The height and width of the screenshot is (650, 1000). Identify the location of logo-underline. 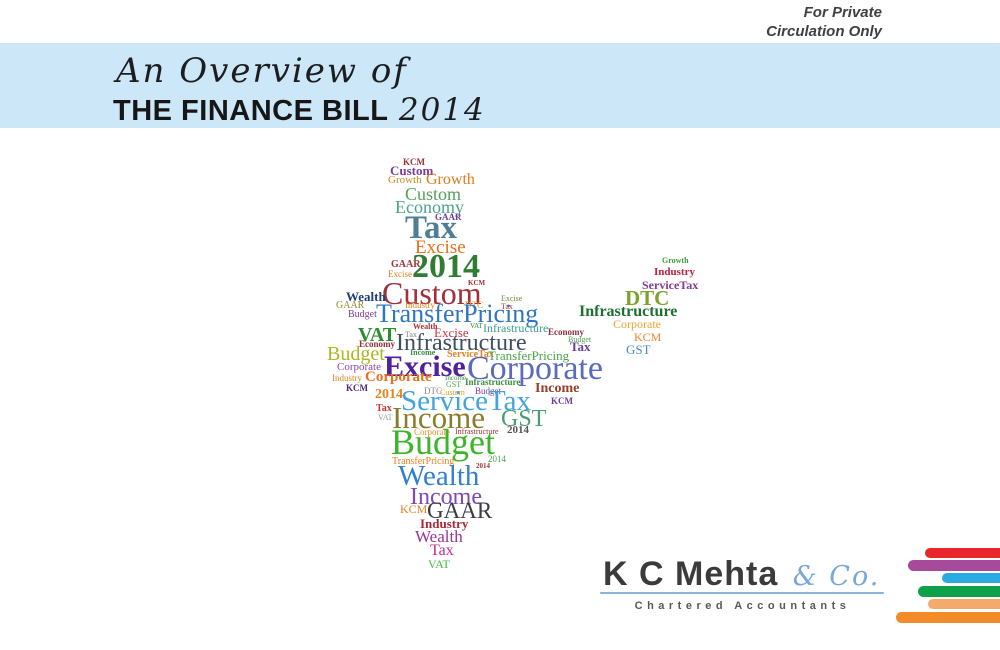
(742, 593).